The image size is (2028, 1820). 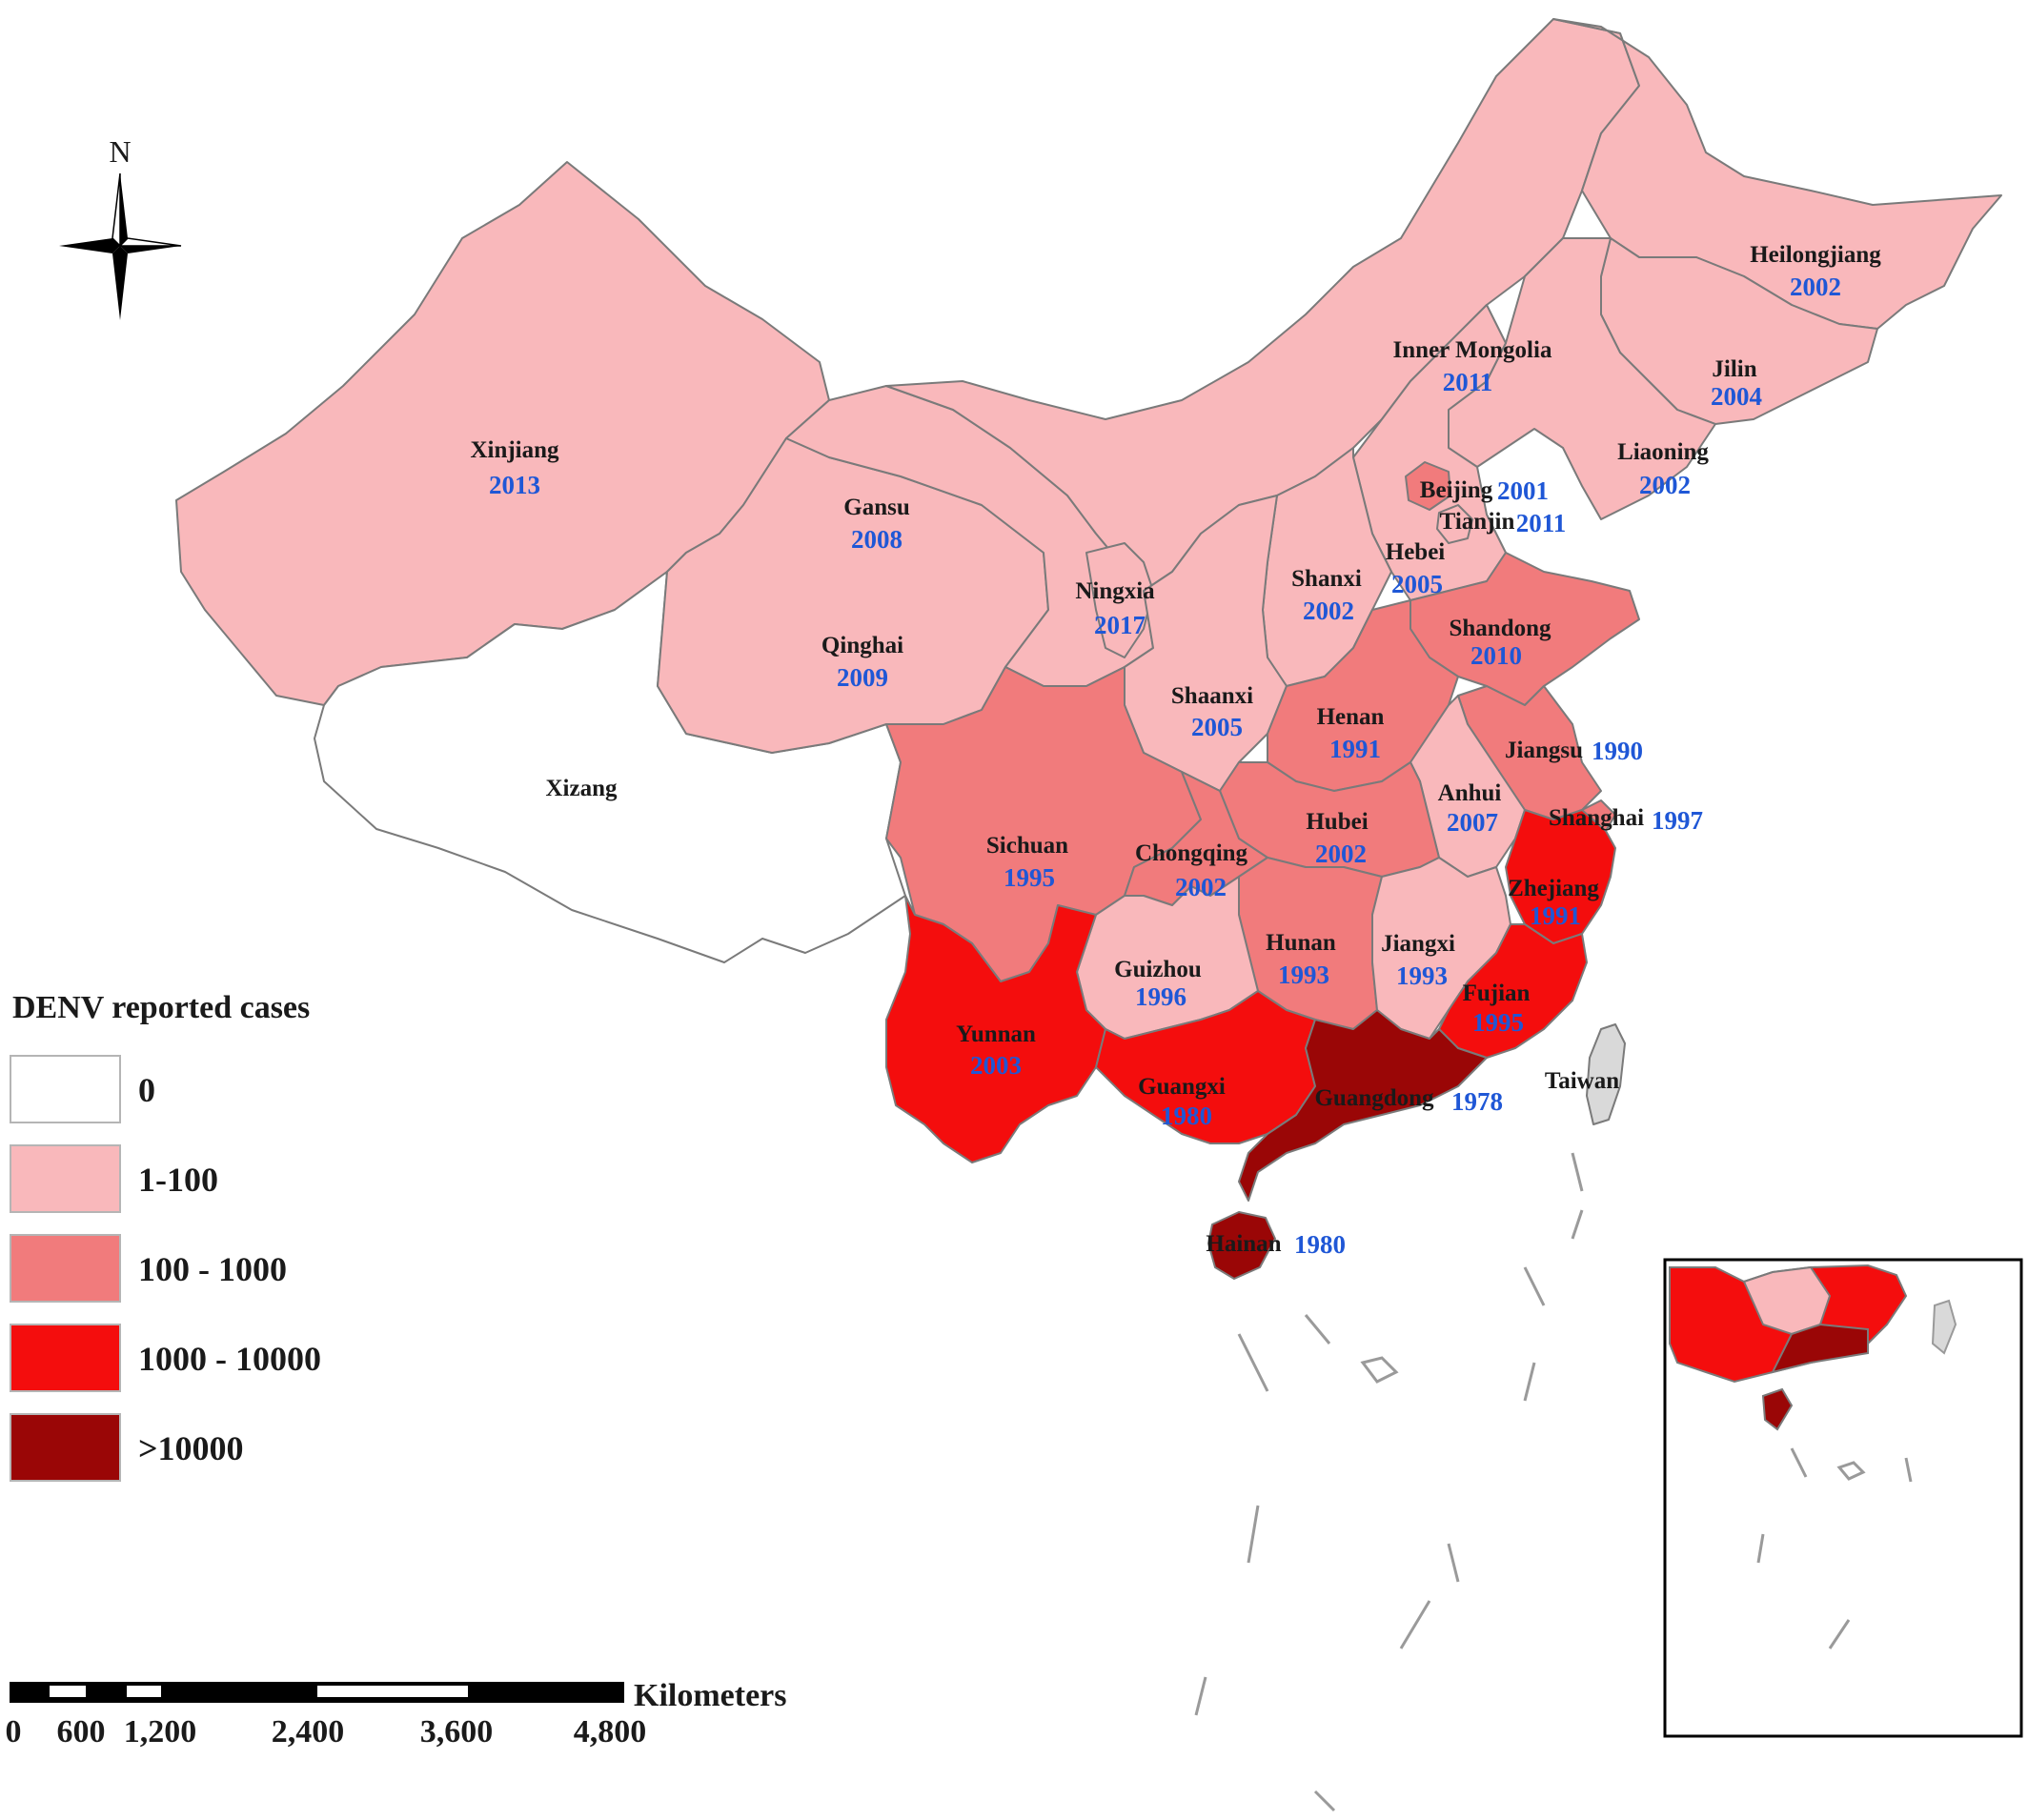 What do you see at coordinates (1554, 888) in the screenshot?
I see `label-zhejiang: Zhejiang` at bounding box center [1554, 888].